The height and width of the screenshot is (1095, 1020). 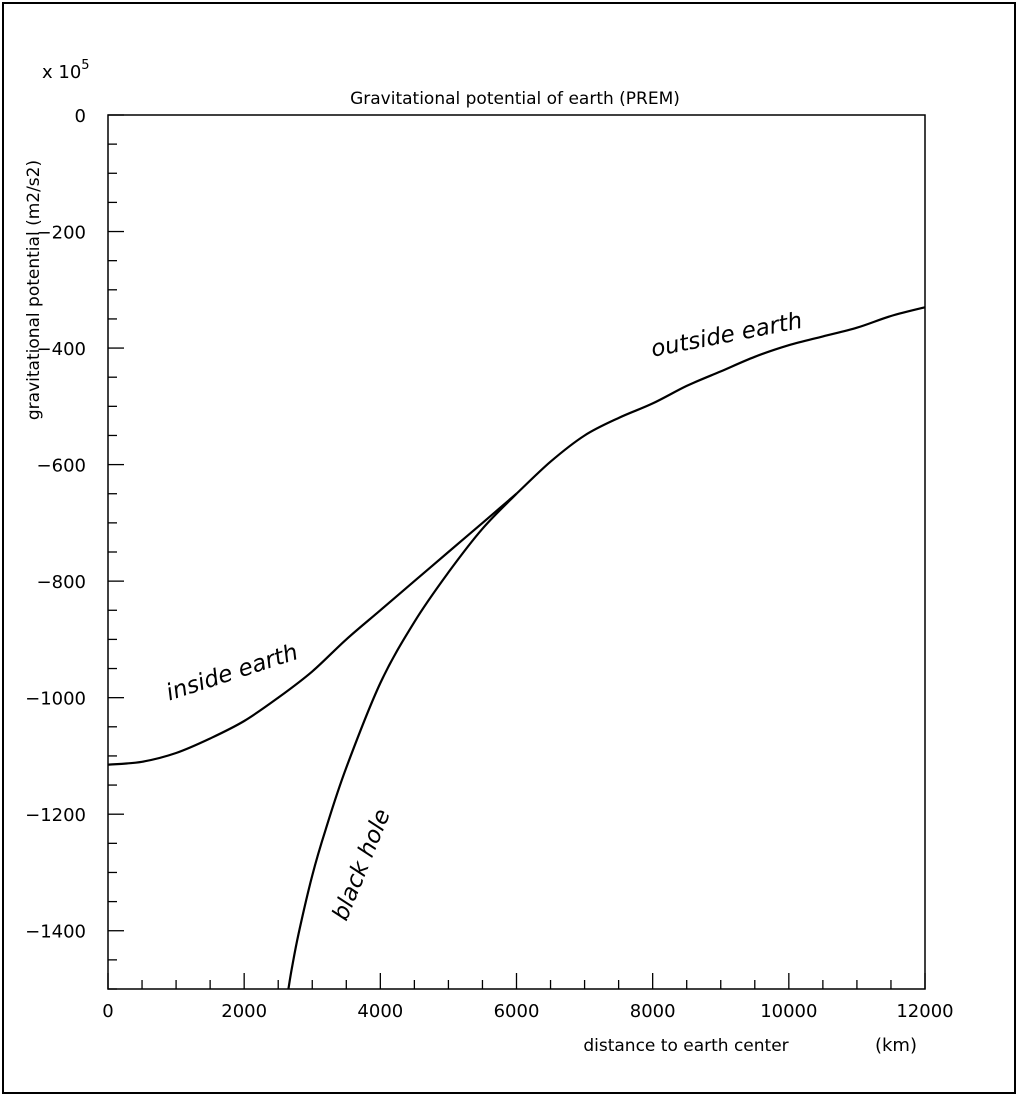 What do you see at coordinates (55, 815) in the screenshot?
I see `y-tick-label: −1200` at bounding box center [55, 815].